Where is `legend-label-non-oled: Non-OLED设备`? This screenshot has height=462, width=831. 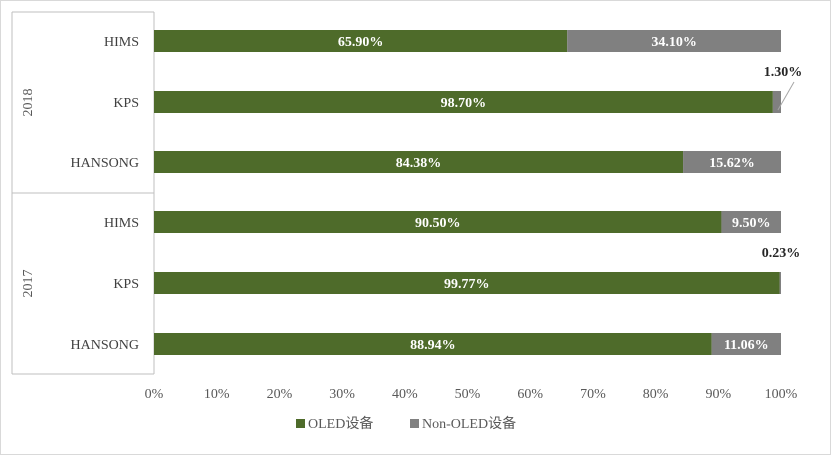
legend-label-non-oled: Non-OLED设备 is located at coordinates (469, 423).